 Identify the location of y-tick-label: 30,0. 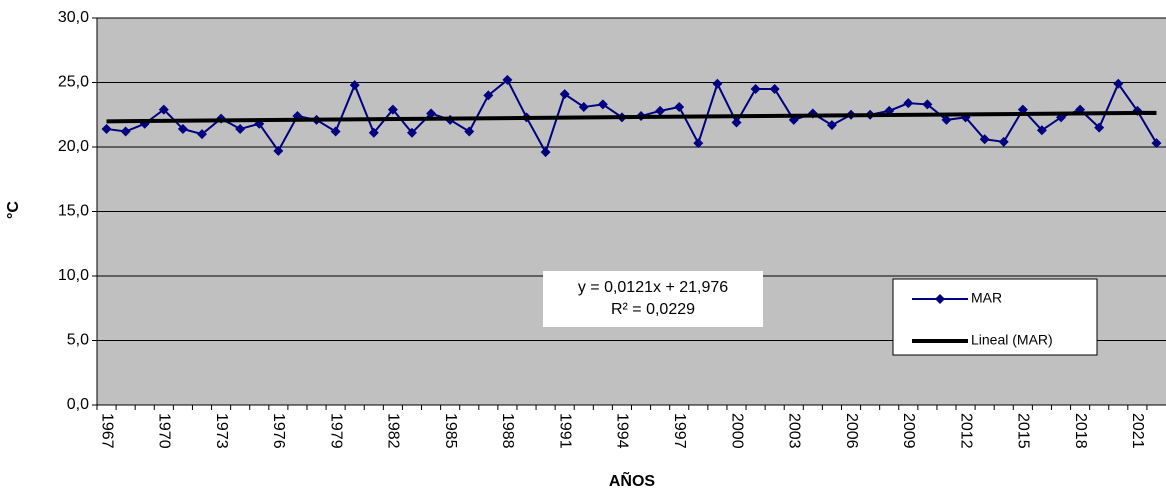
(73, 17).